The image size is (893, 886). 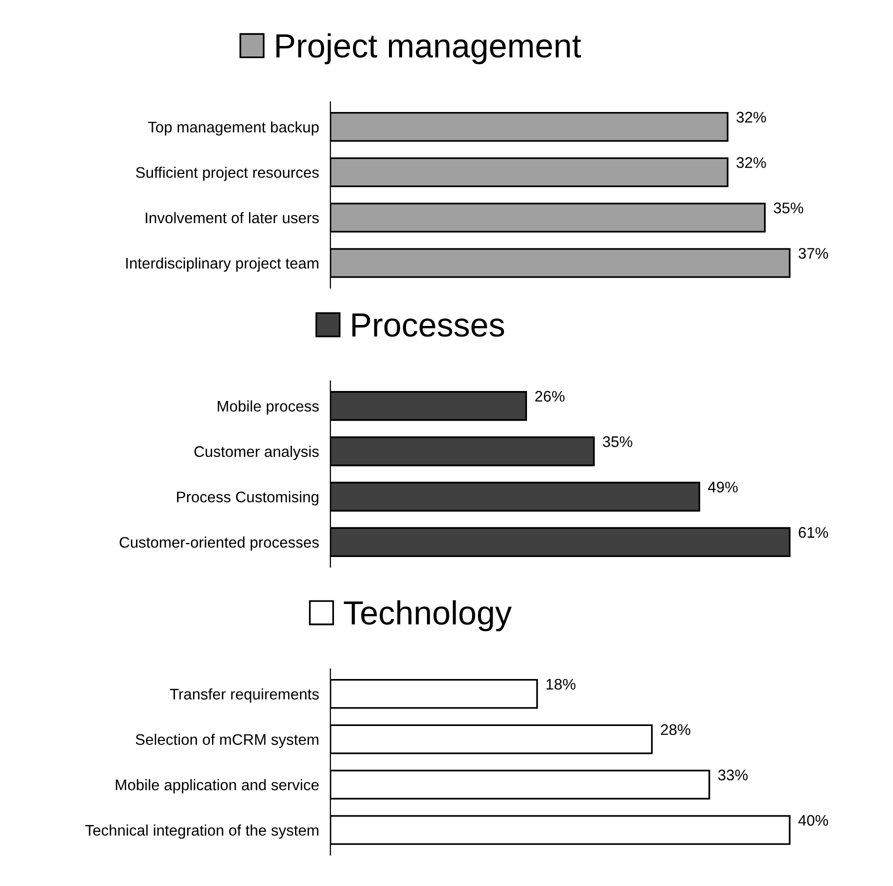 I want to click on data-label: 26%, so click(x=550, y=396).